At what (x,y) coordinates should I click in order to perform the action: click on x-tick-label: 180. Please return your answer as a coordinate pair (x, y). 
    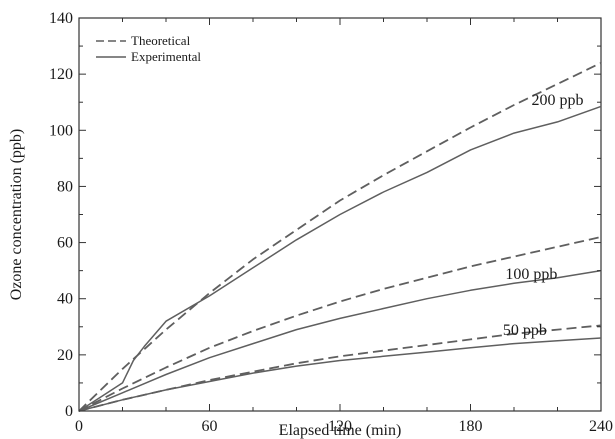
    Looking at the image, I should click on (471, 426).